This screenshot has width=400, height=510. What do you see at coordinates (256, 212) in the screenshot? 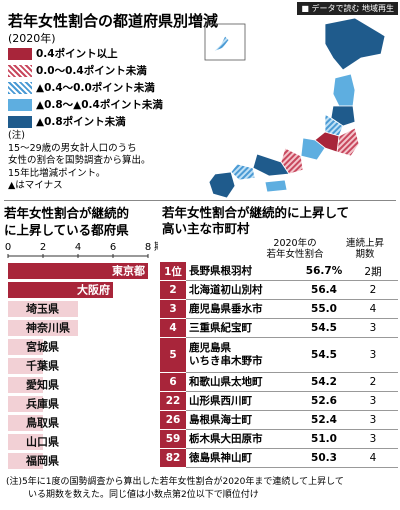
I see `table-title-line: 若年女性割合が継続的に上昇して` at bounding box center [256, 212].